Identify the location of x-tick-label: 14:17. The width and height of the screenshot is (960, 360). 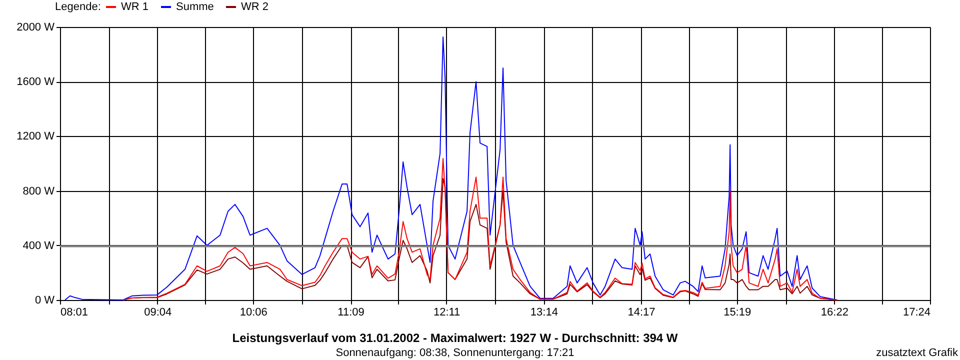
(642, 312).